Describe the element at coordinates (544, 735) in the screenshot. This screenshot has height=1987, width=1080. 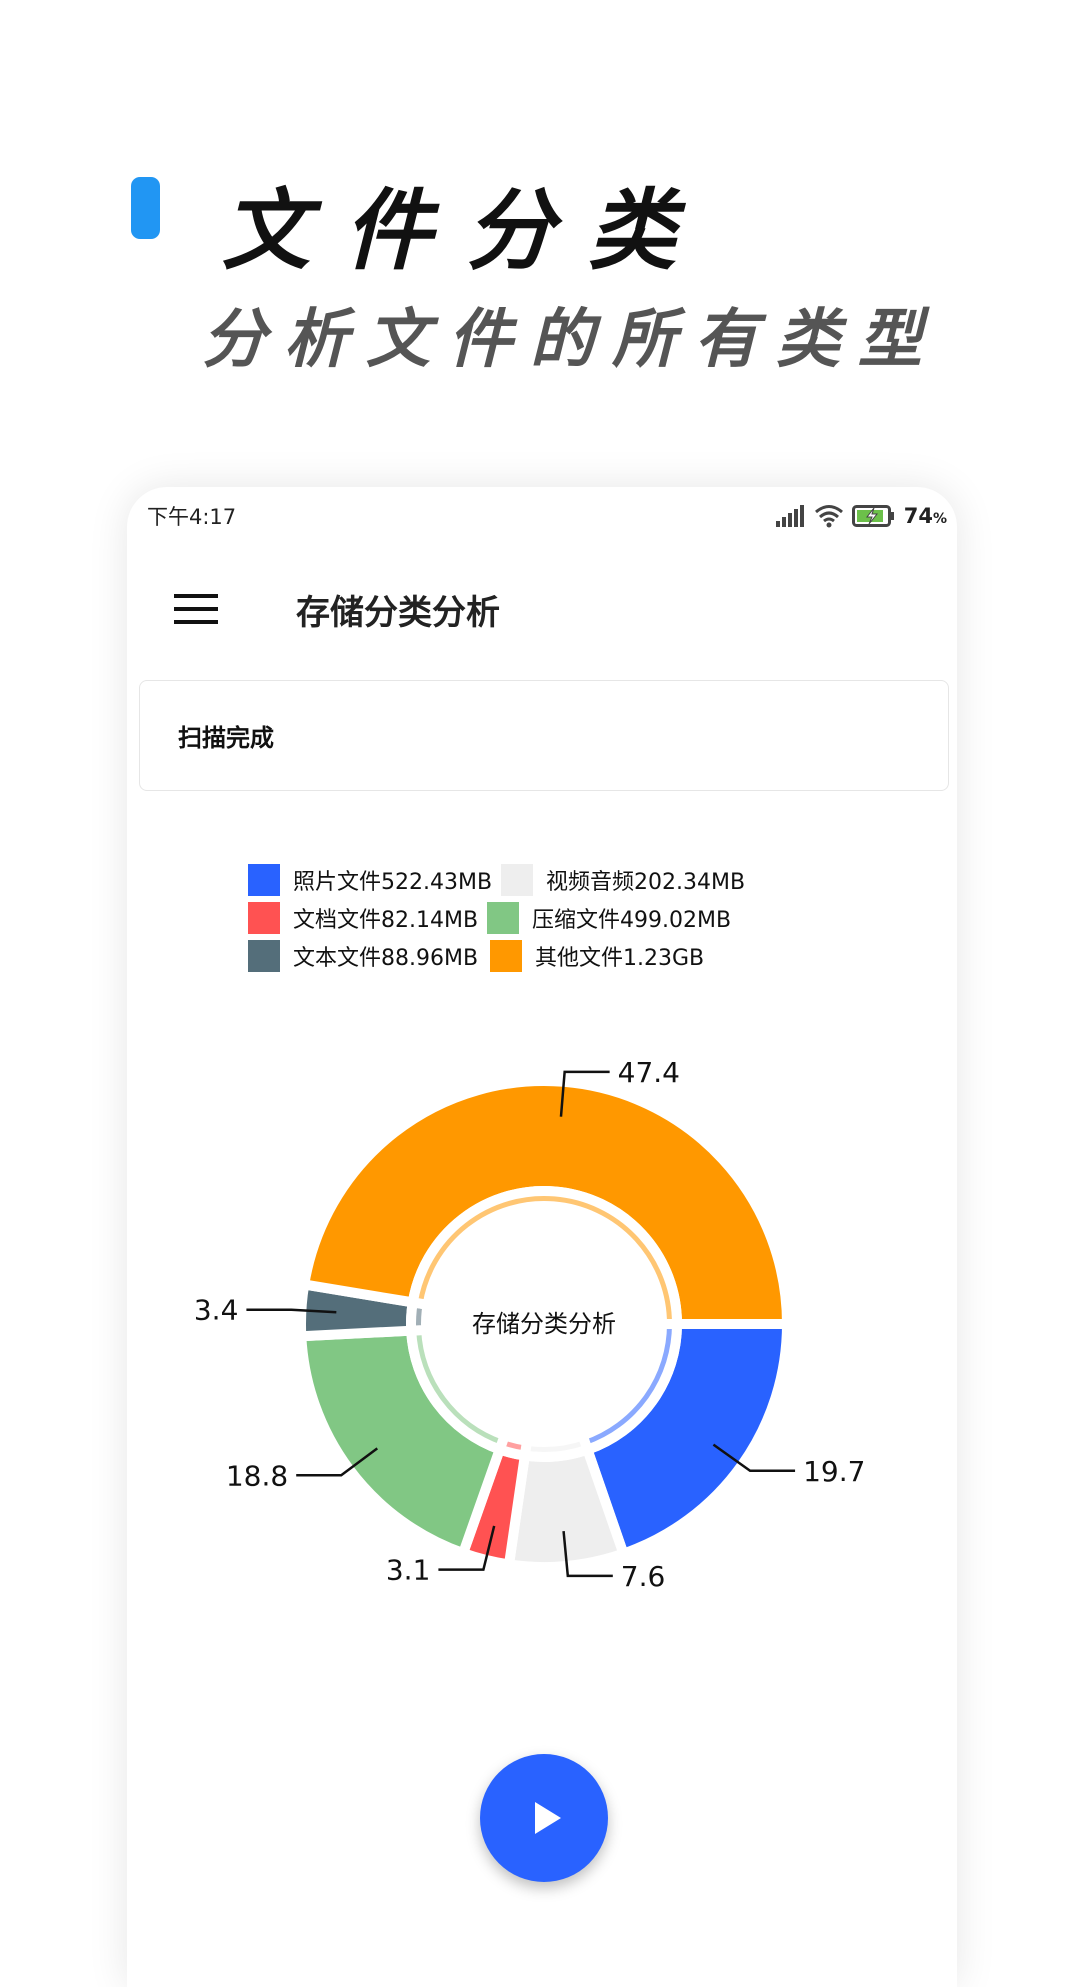
I see `scan-status-card: 扫描完成` at that location.